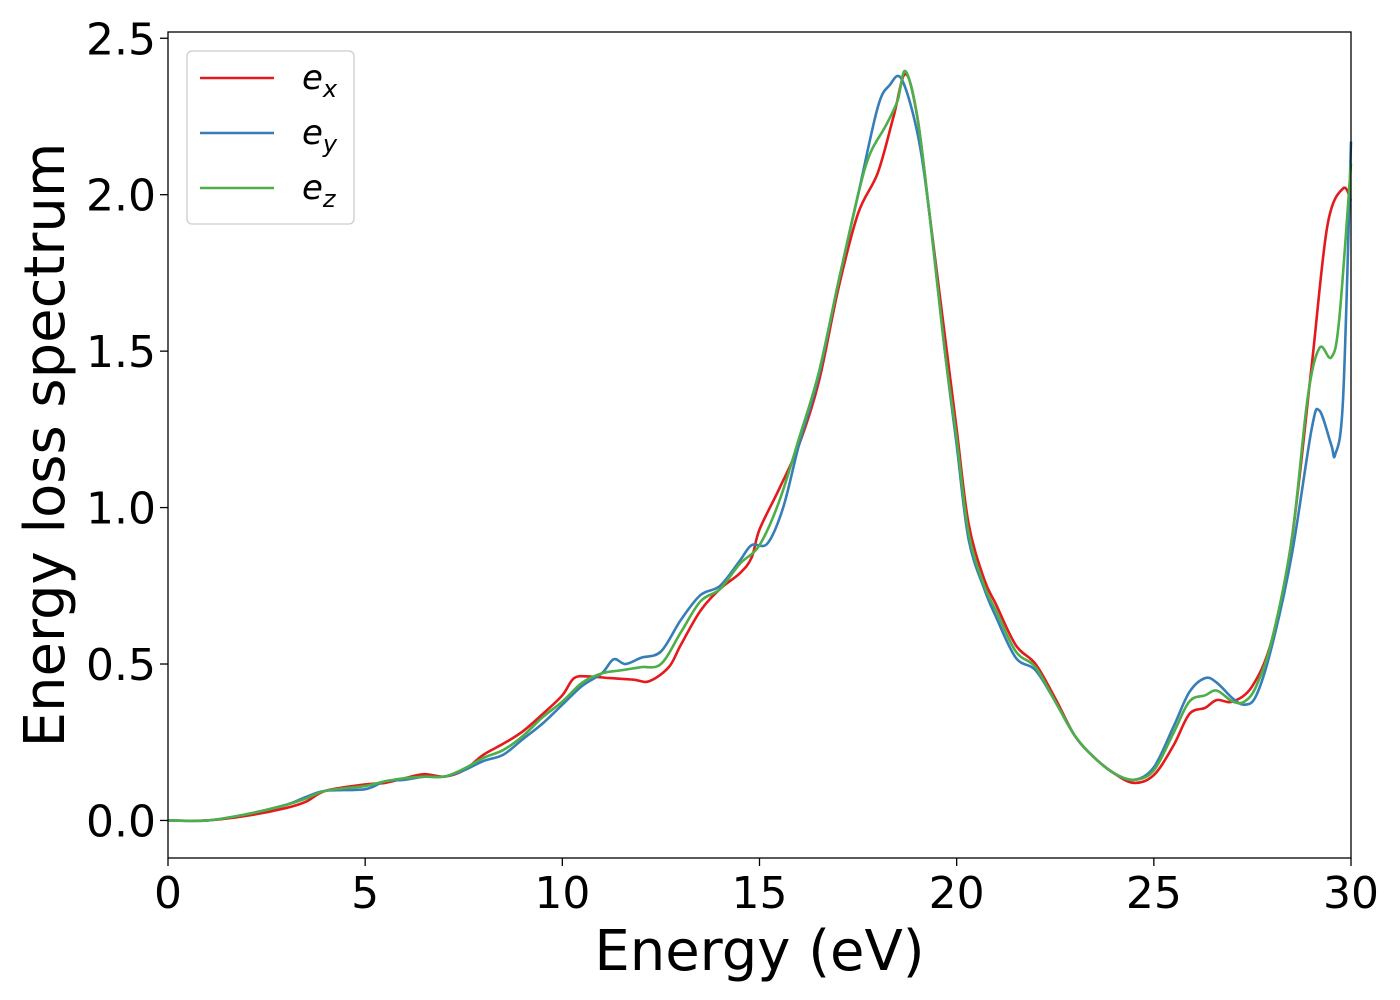  I want to click on y-tick-label: 2.5, so click(121, 39).